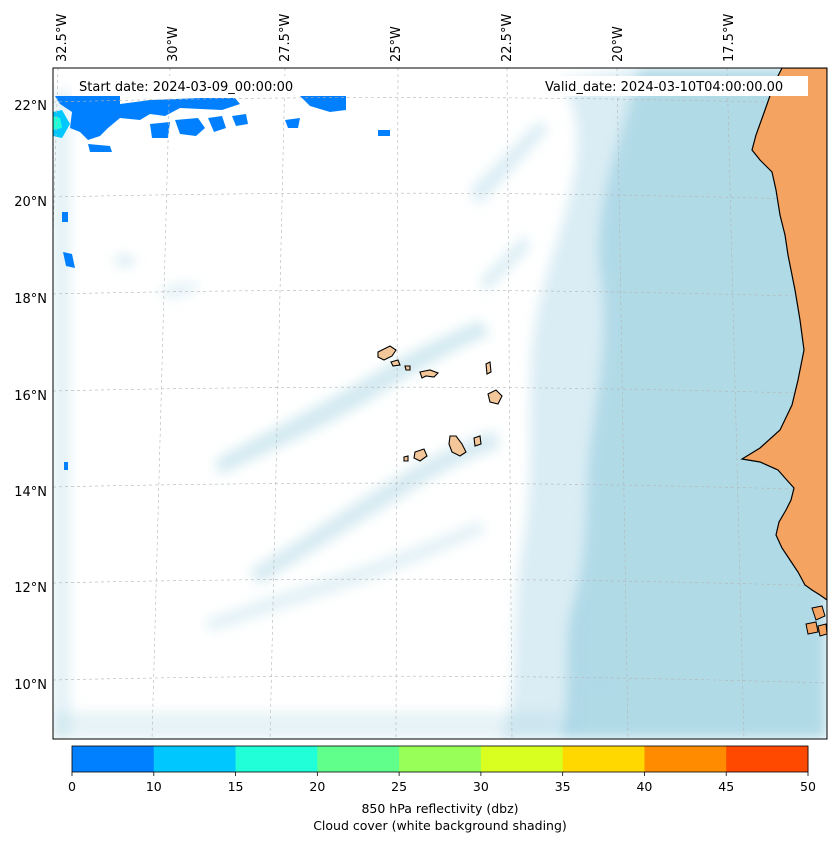 This screenshot has height=843, width=837. What do you see at coordinates (440, 196) in the screenshot?
I see `parallel-20n` at bounding box center [440, 196].